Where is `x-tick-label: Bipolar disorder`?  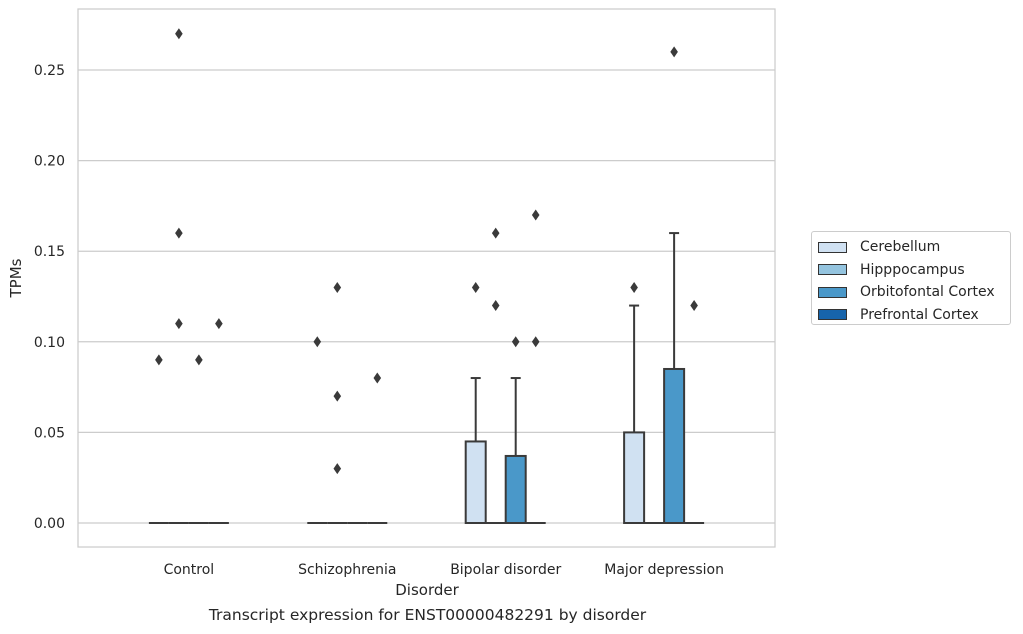 x-tick-label: Bipolar disorder is located at coordinates (505, 570).